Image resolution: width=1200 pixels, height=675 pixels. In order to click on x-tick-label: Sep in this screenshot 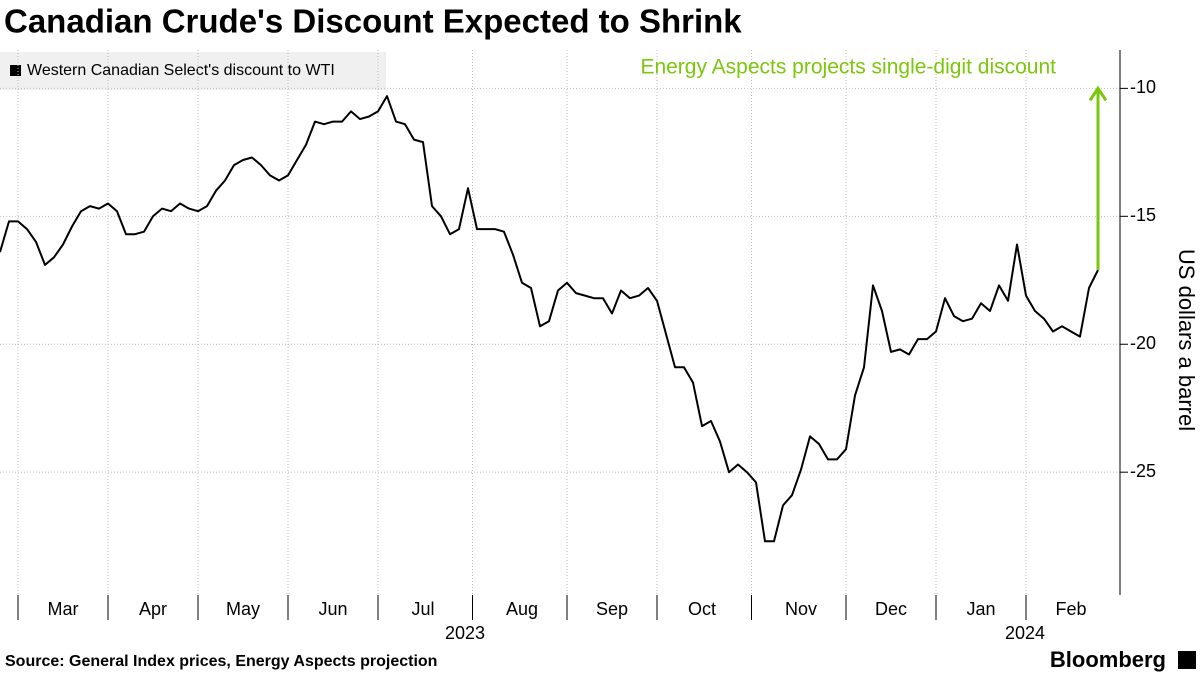, I will do `click(612, 609)`.